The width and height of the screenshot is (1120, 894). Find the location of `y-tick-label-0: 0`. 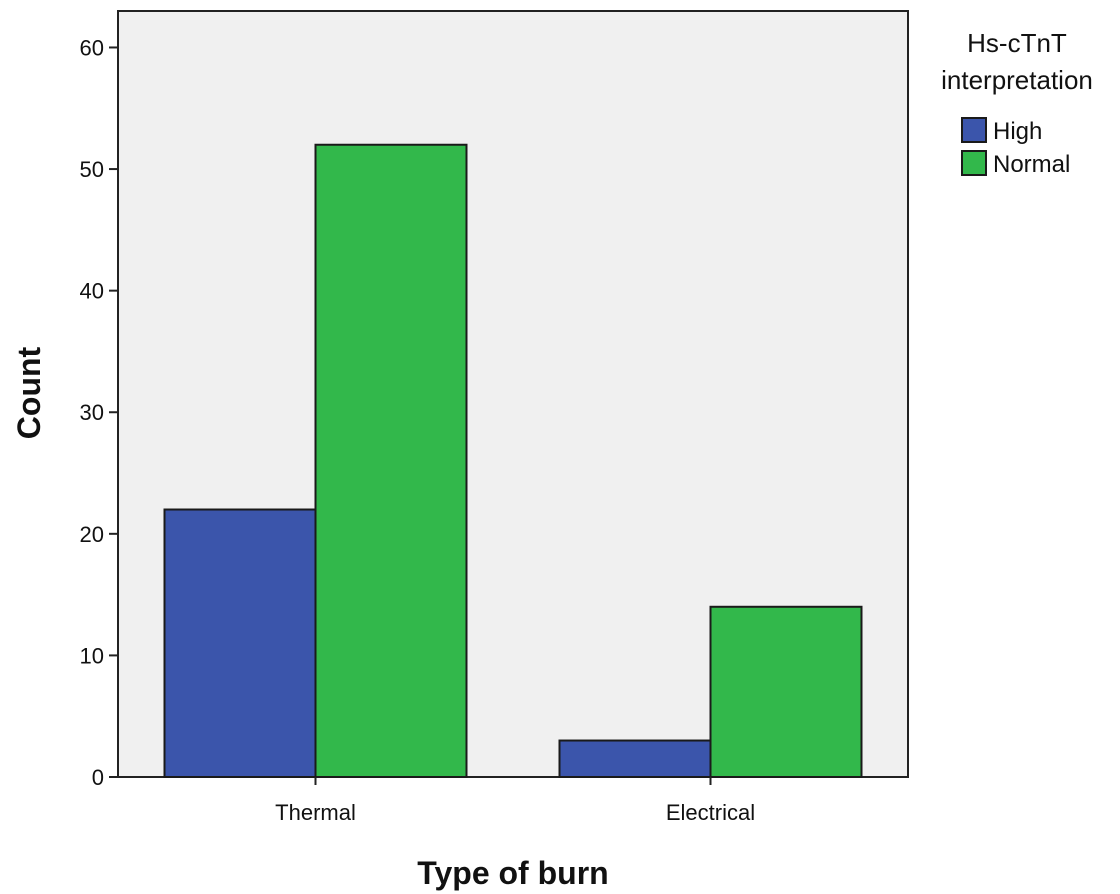

y-tick-label-0: 0 is located at coordinates (98, 777).